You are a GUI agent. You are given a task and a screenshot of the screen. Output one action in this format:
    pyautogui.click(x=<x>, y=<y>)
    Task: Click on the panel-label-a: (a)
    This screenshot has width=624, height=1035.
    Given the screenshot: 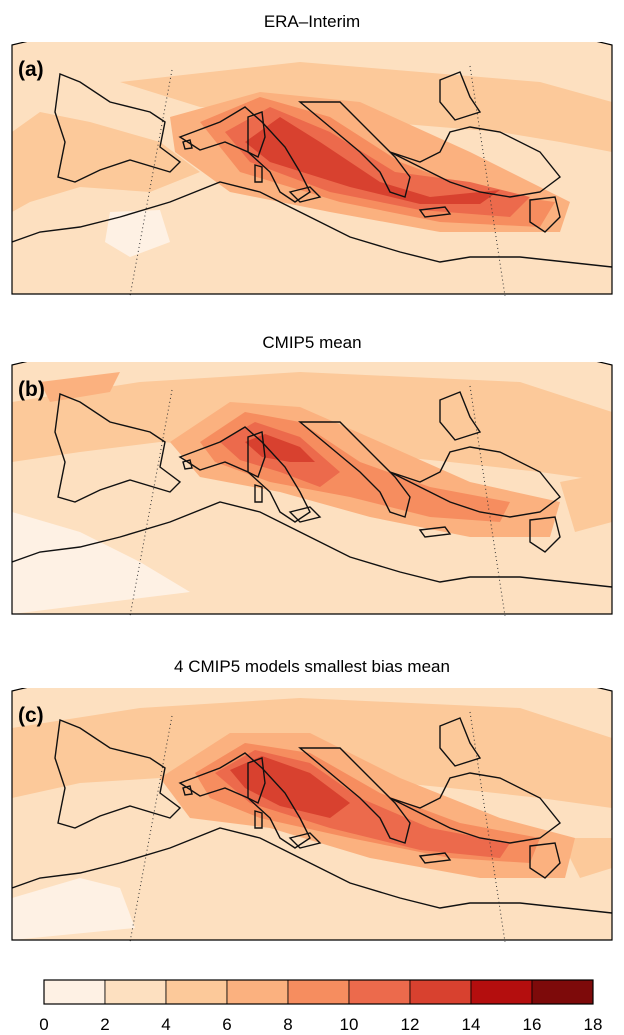 What is the action you would take?
    pyautogui.click(x=31, y=69)
    